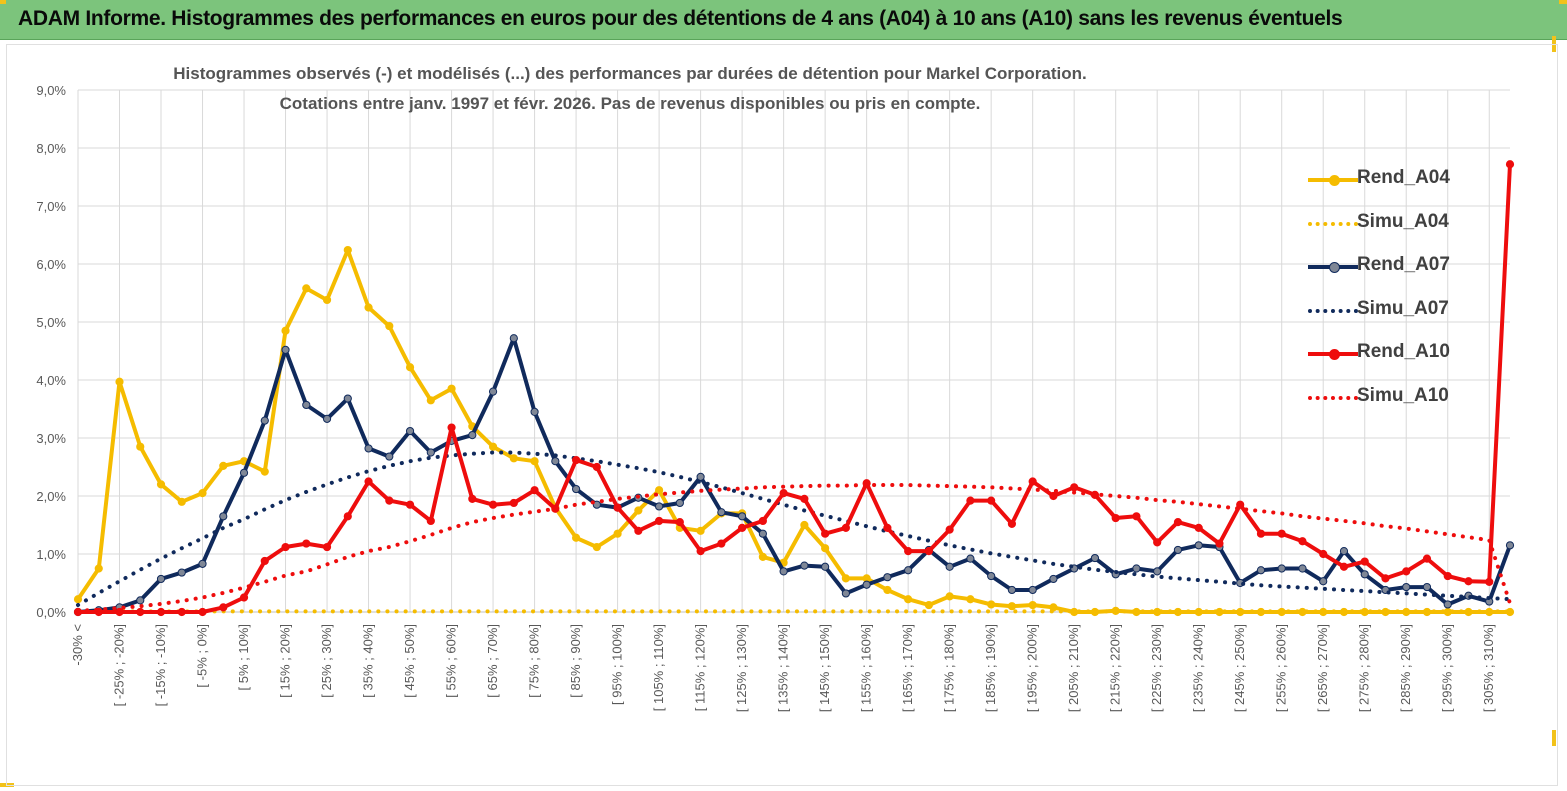 Image resolution: width=1567 pixels, height=791 pixels. Describe the element at coordinates (1333, 310) in the screenshot. I see `legend-swatch-simu-a07` at that location.